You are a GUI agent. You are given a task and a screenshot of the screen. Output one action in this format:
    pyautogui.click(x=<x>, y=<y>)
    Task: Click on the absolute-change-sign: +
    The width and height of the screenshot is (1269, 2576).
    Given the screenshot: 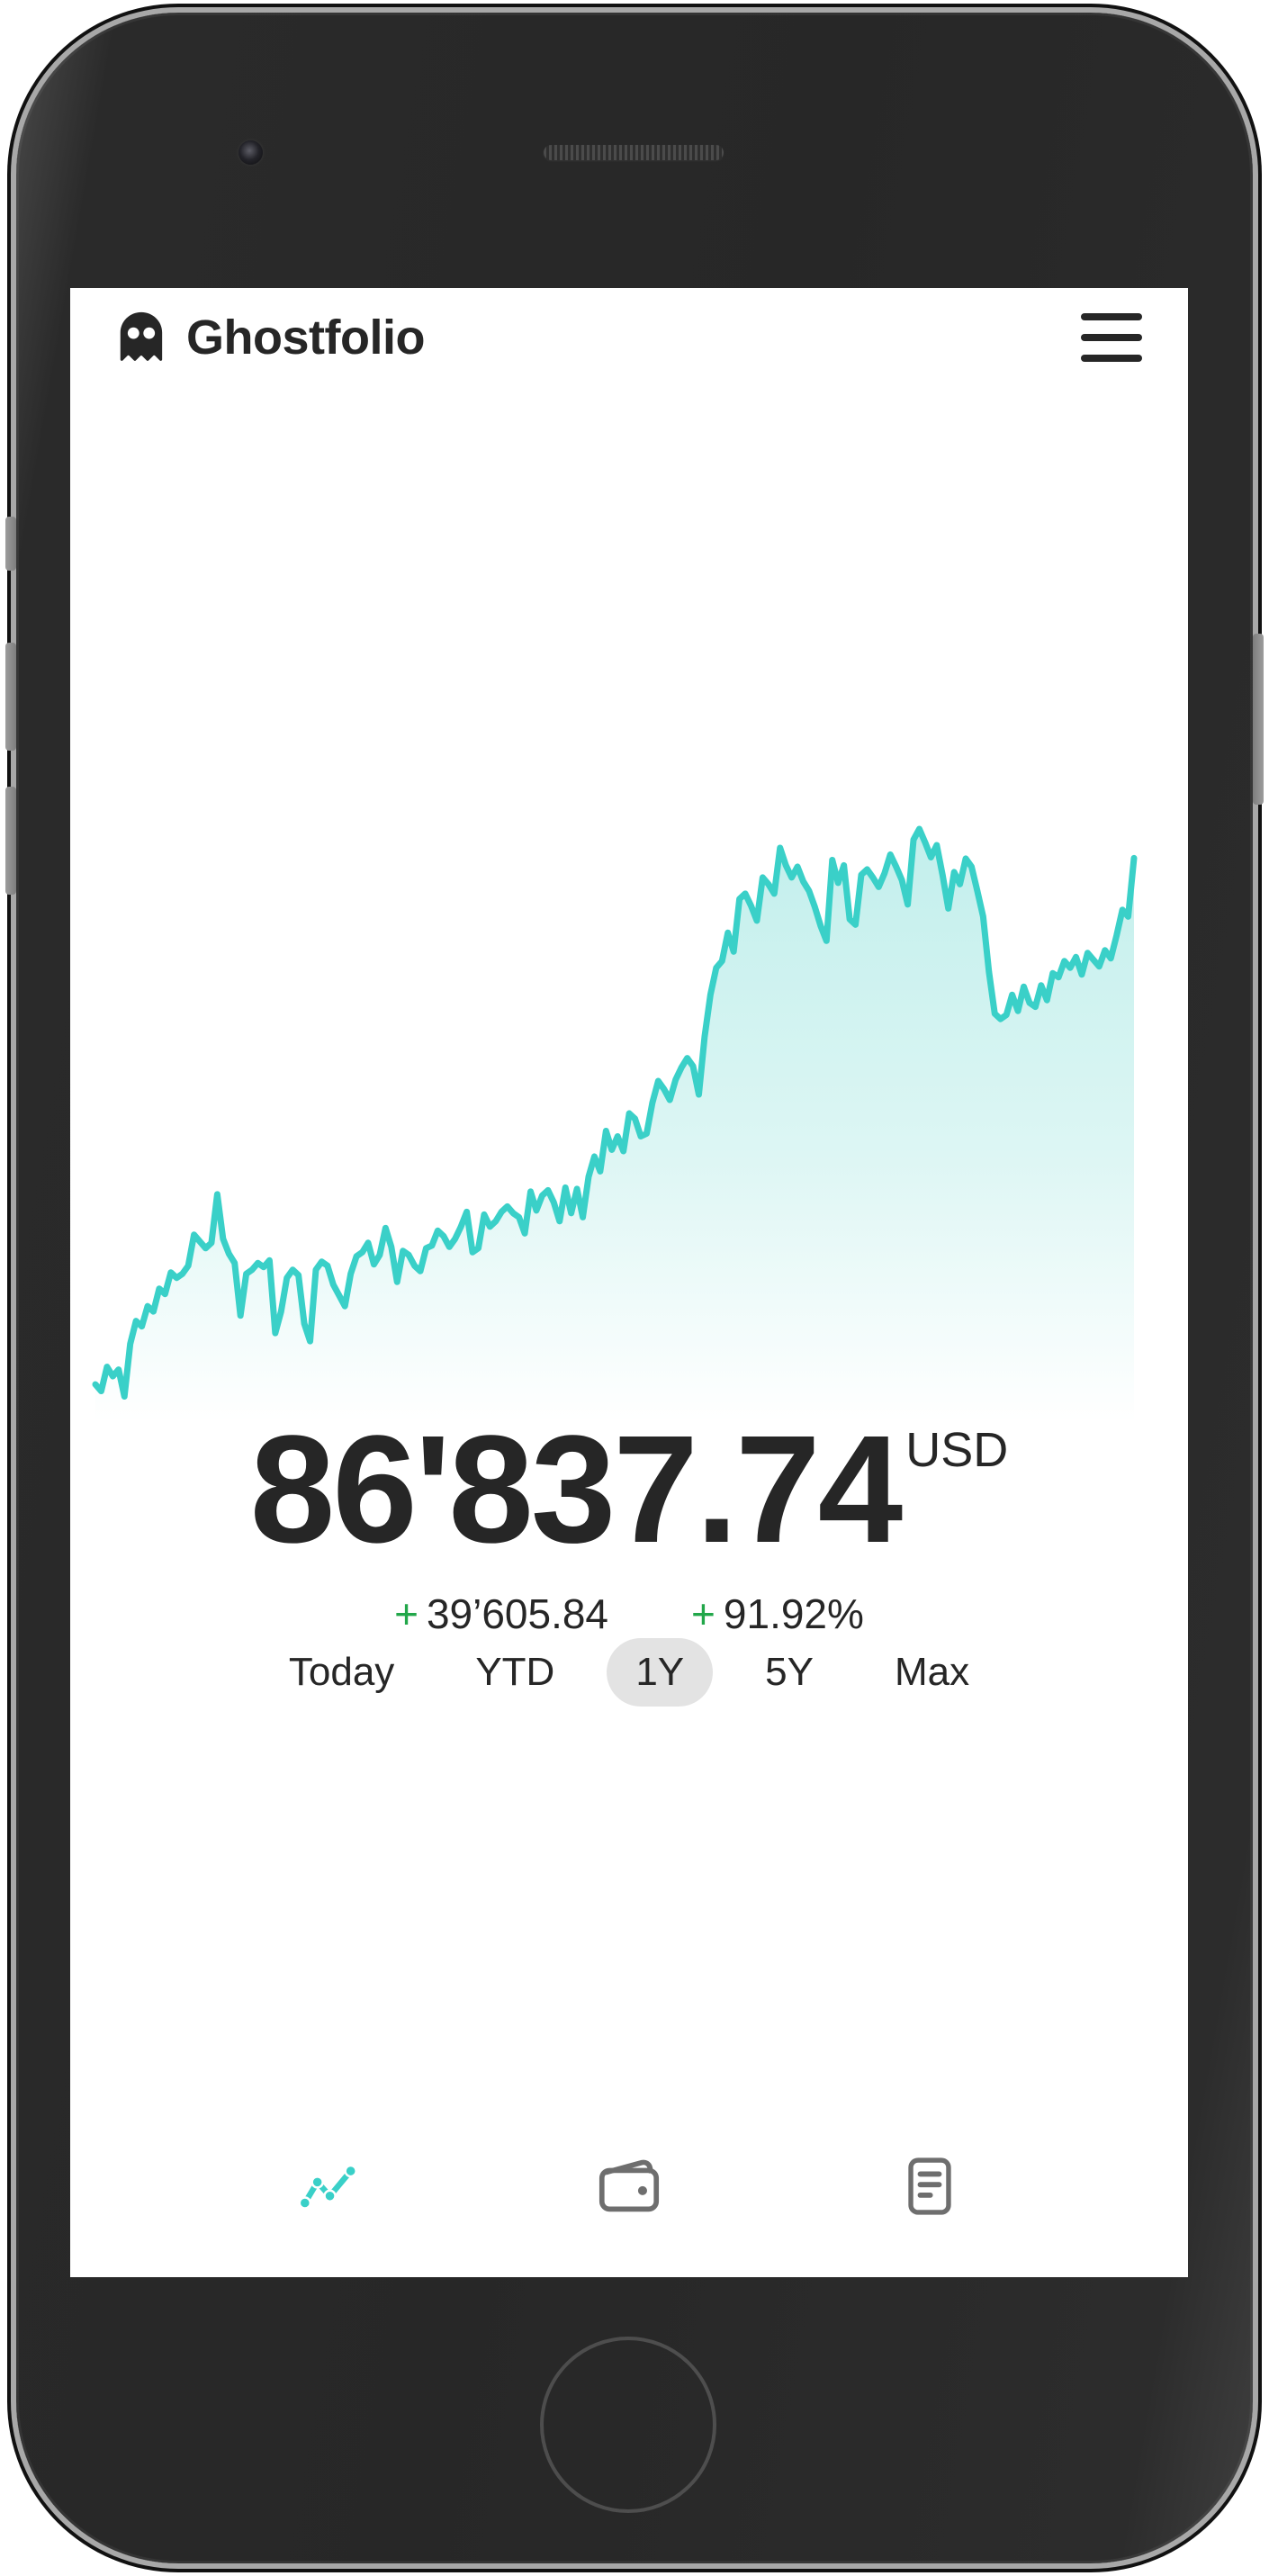 What is the action you would take?
    pyautogui.click(x=406, y=1613)
    